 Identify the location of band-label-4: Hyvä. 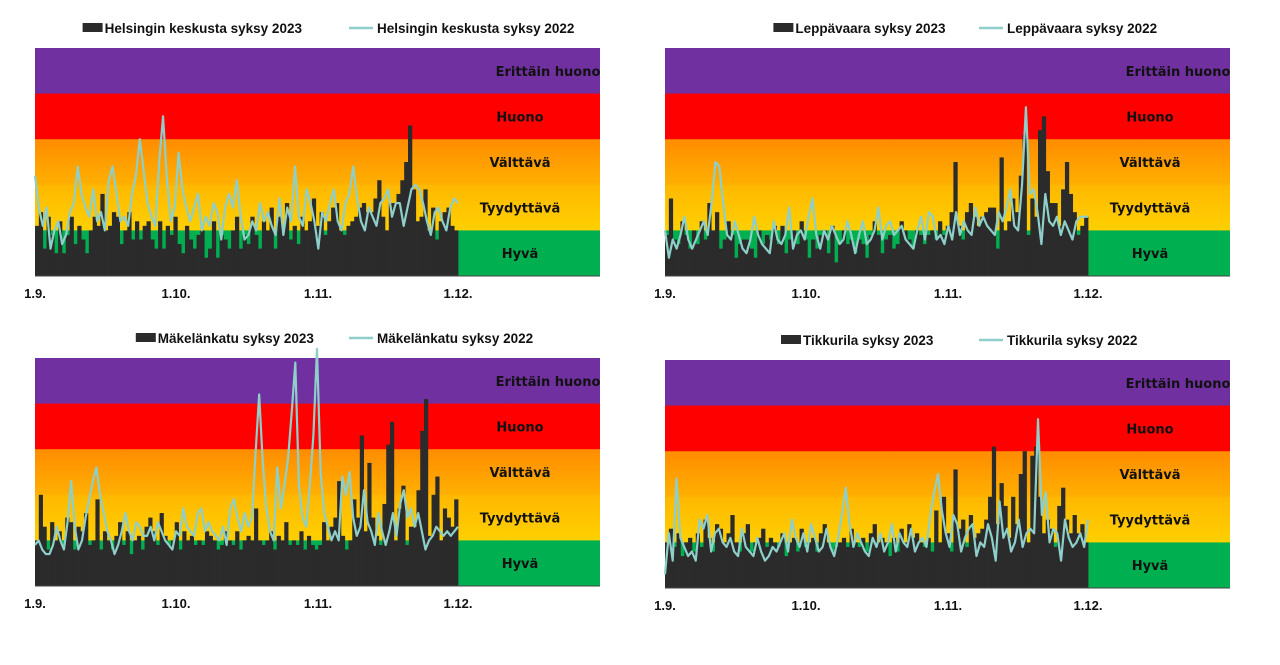
(520, 564).